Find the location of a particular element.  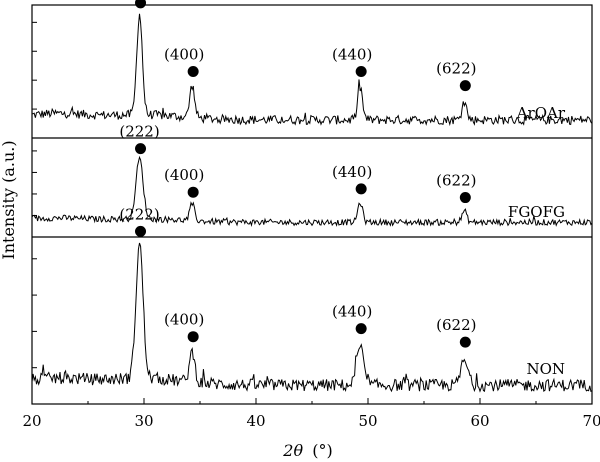

y-axis-label: Intensity (a.u.) is located at coordinates (9, 199).